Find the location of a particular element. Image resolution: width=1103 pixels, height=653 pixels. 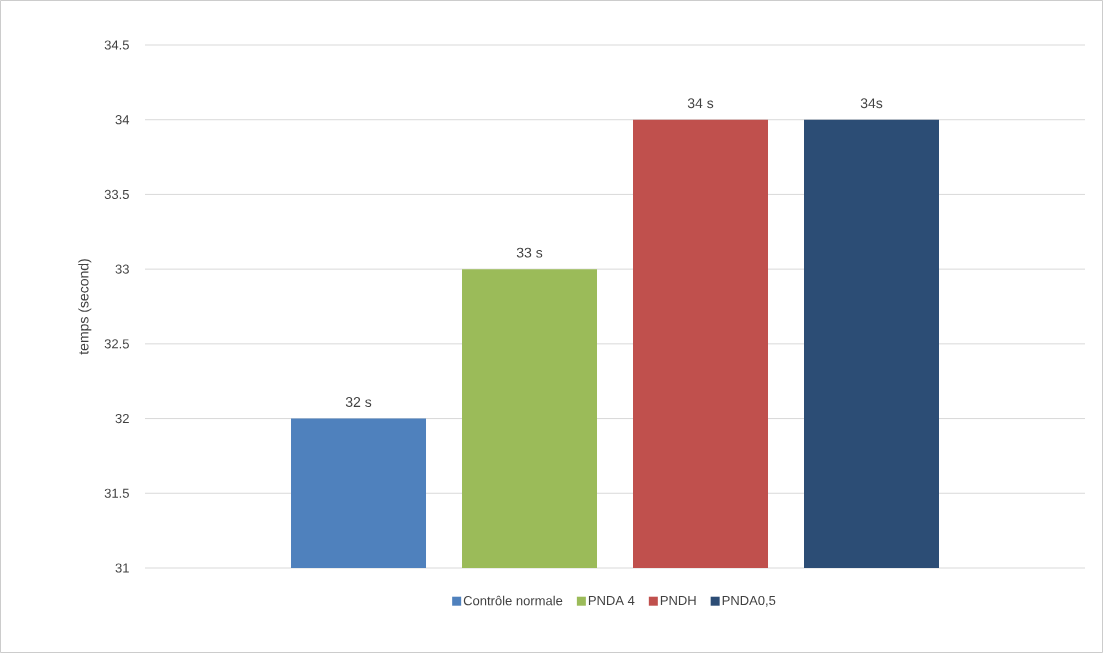

y-tick-label: 34.5 is located at coordinates (116, 45).